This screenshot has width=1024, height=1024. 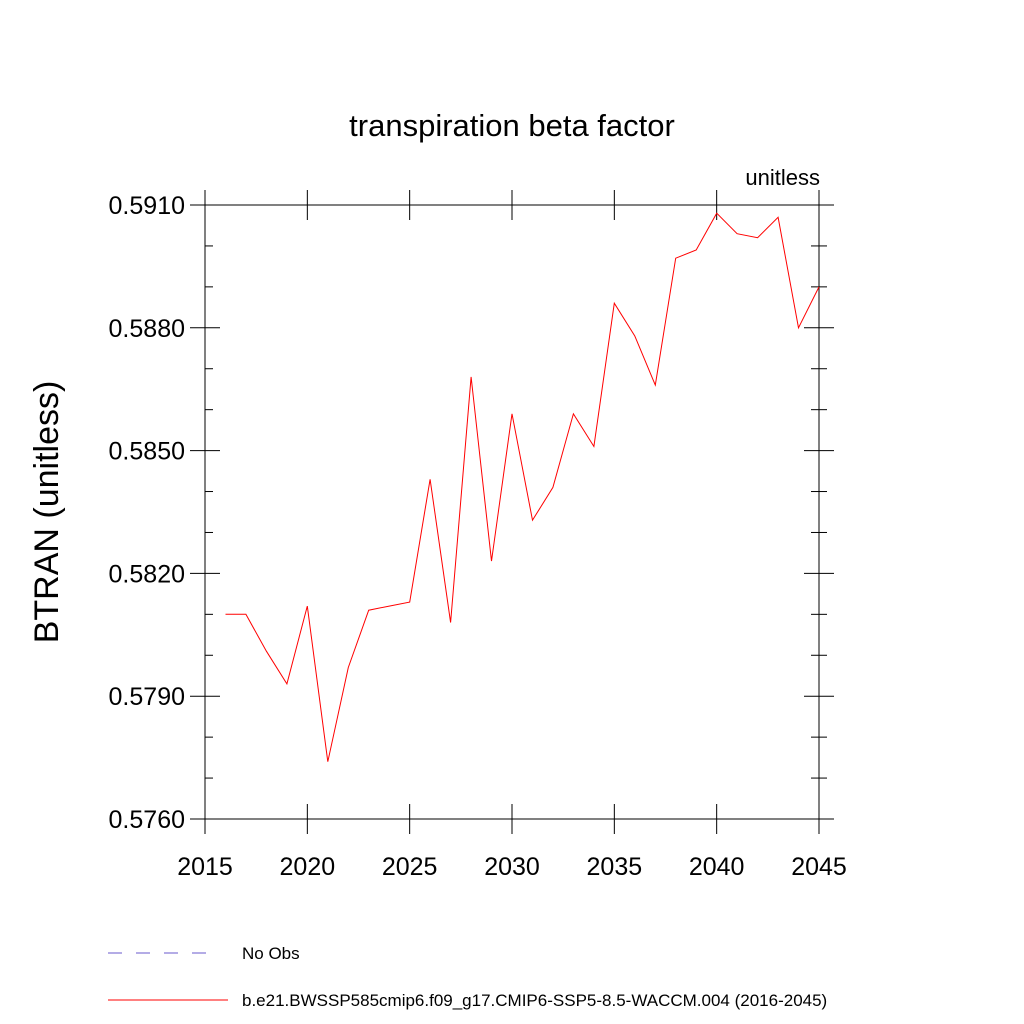 I want to click on x-tick-label: 2045, so click(x=819, y=867).